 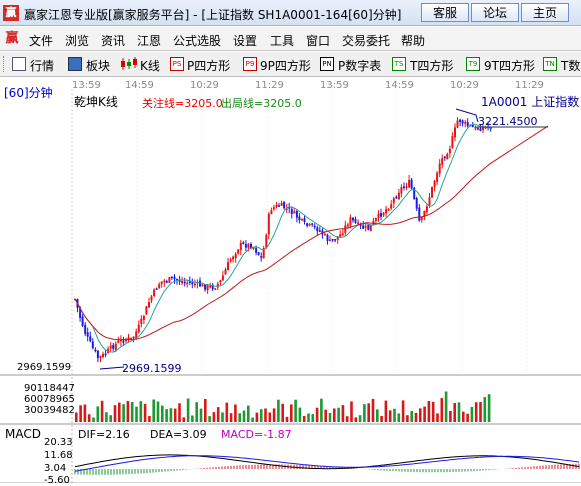 What do you see at coordinates (149, 41) in the screenshot?
I see `menu-gann: 江恩` at bounding box center [149, 41].